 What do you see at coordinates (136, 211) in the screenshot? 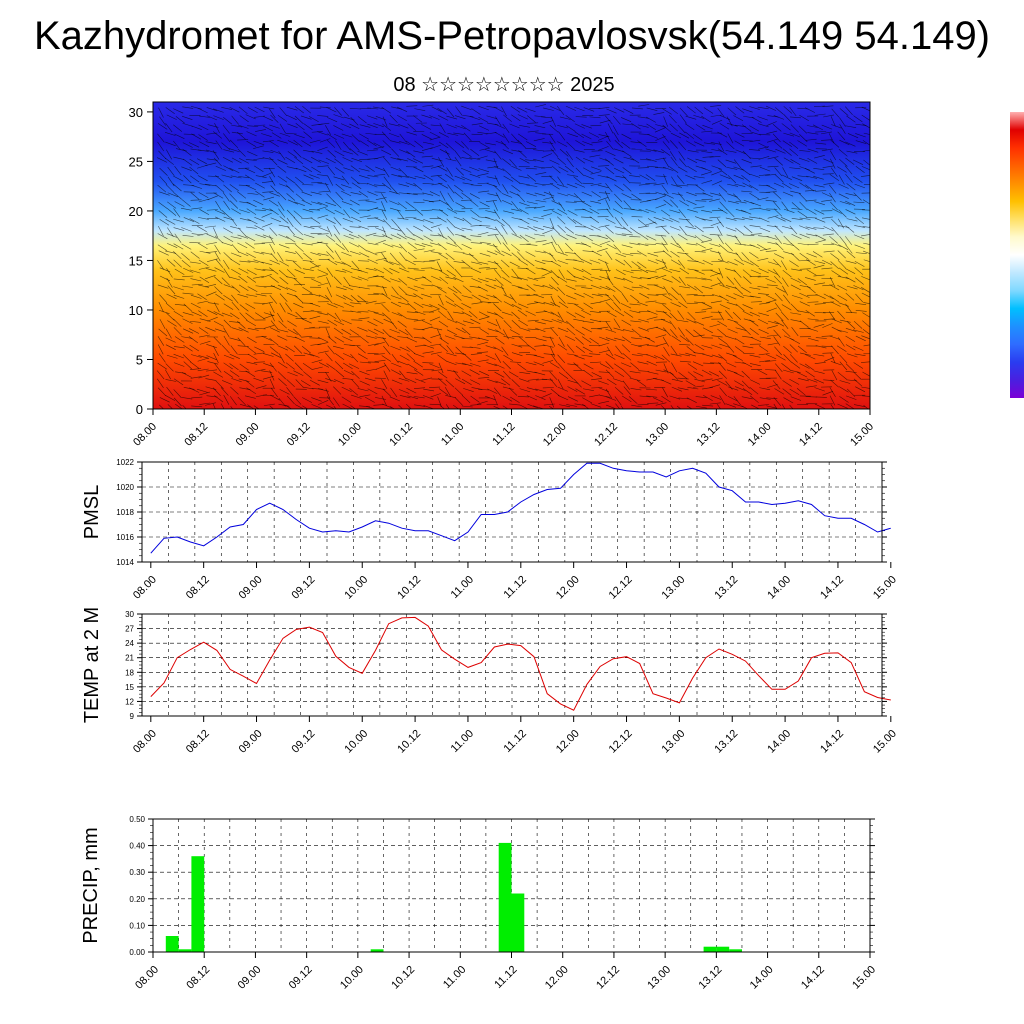
I see `y-tick-label: 20` at bounding box center [136, 211].